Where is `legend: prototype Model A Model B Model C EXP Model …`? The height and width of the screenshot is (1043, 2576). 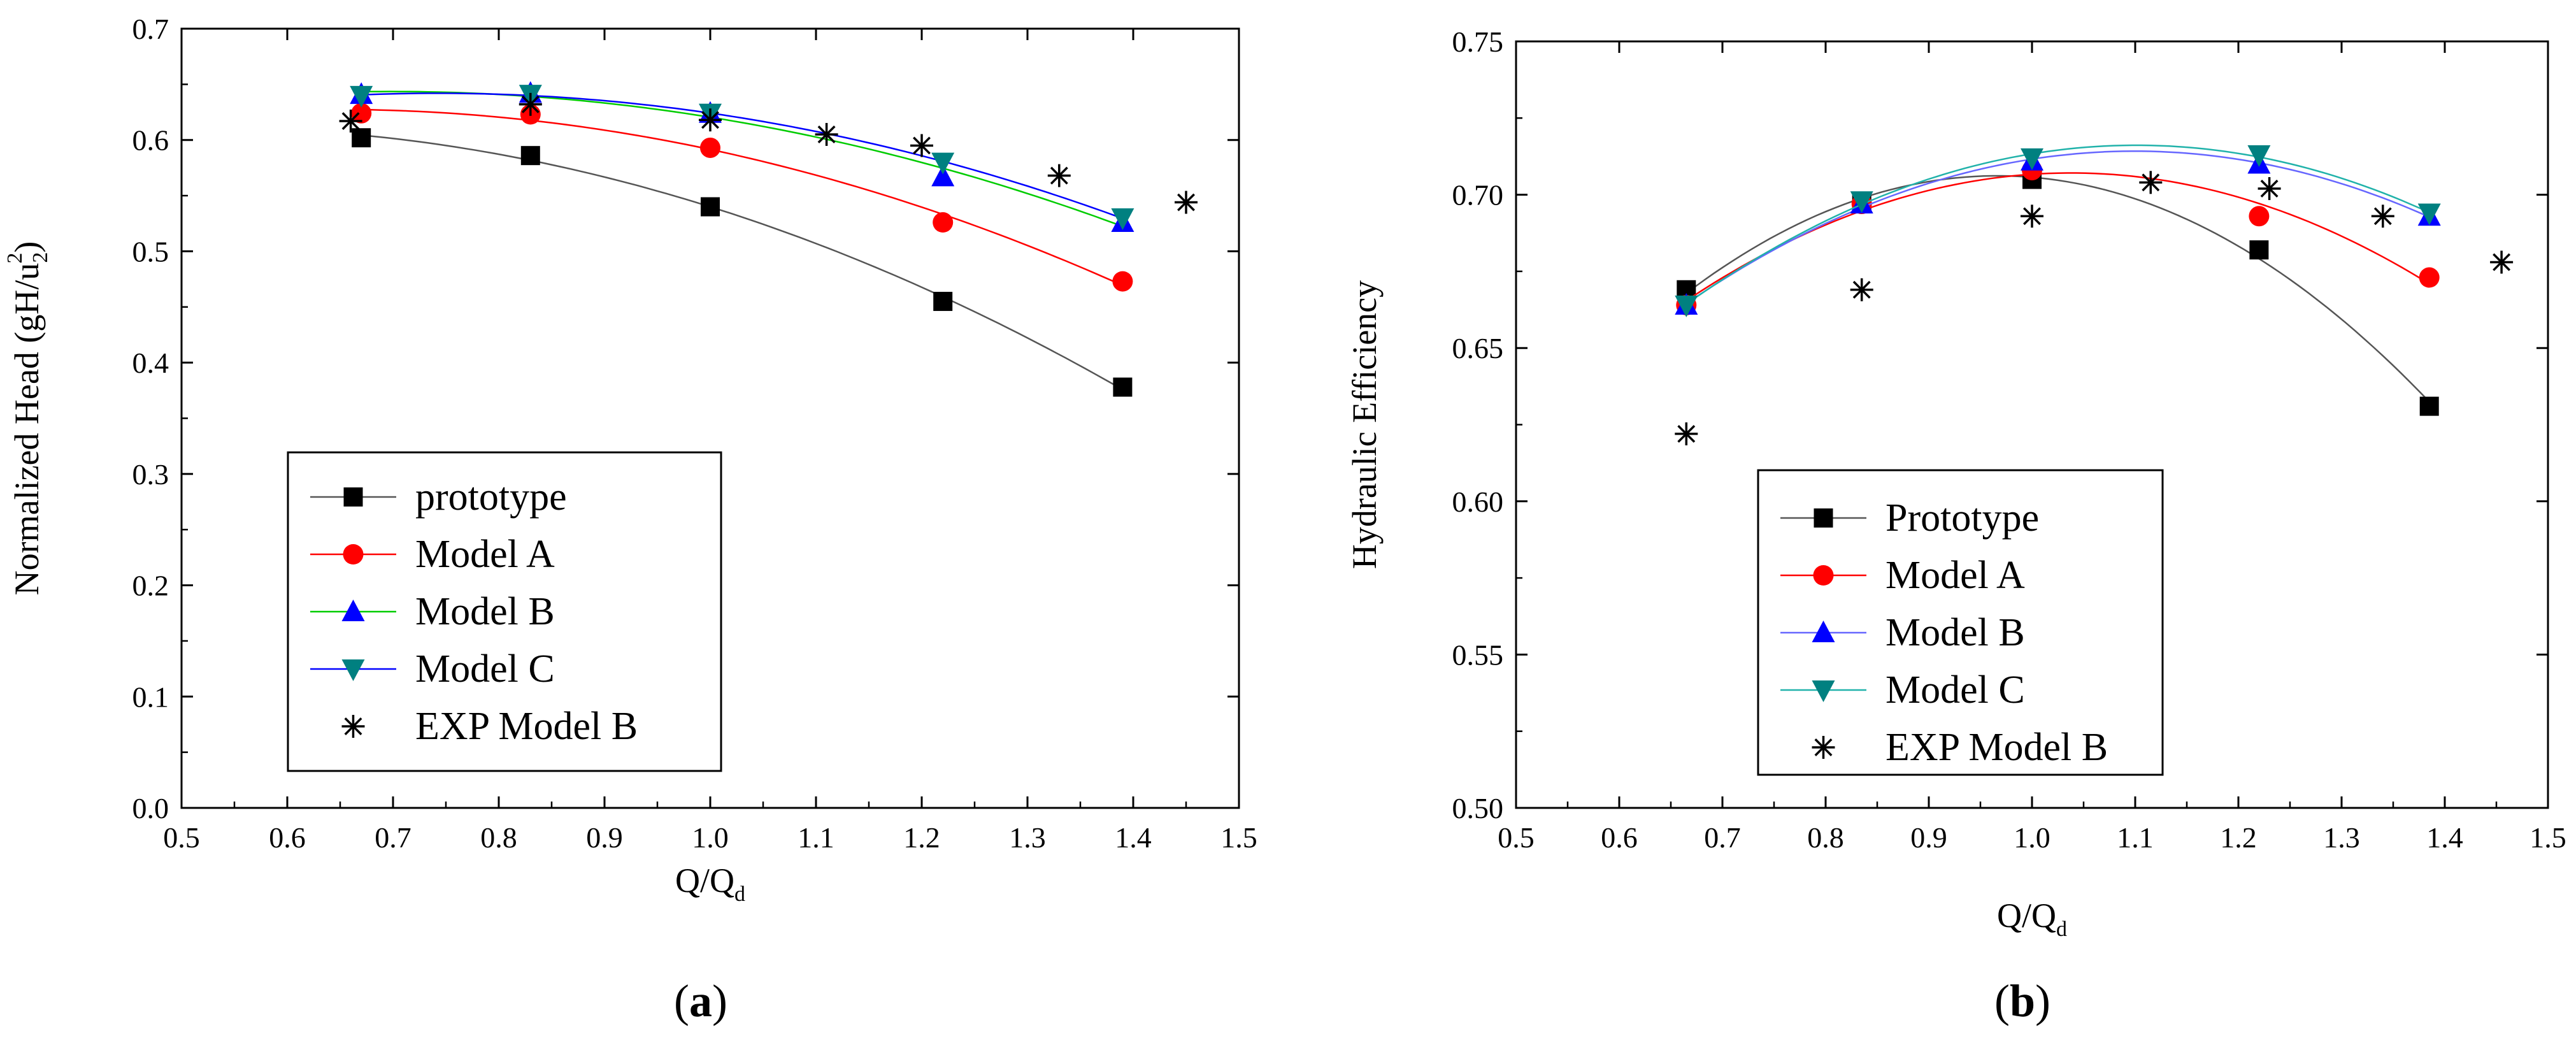
legend: prototype Model A Model B Model C EXP Model … is located at coordinates (504, 611).